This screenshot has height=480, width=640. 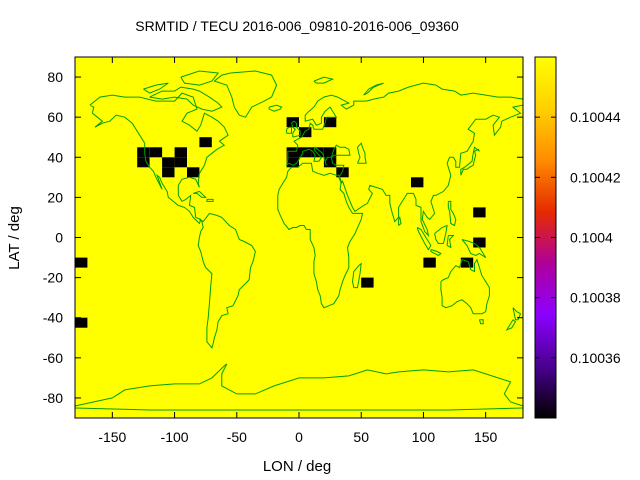 What do you see at coordinates (55, 157) in the screenshot?
I see `y-tick-label: 40` at bounding box center [55, 157].